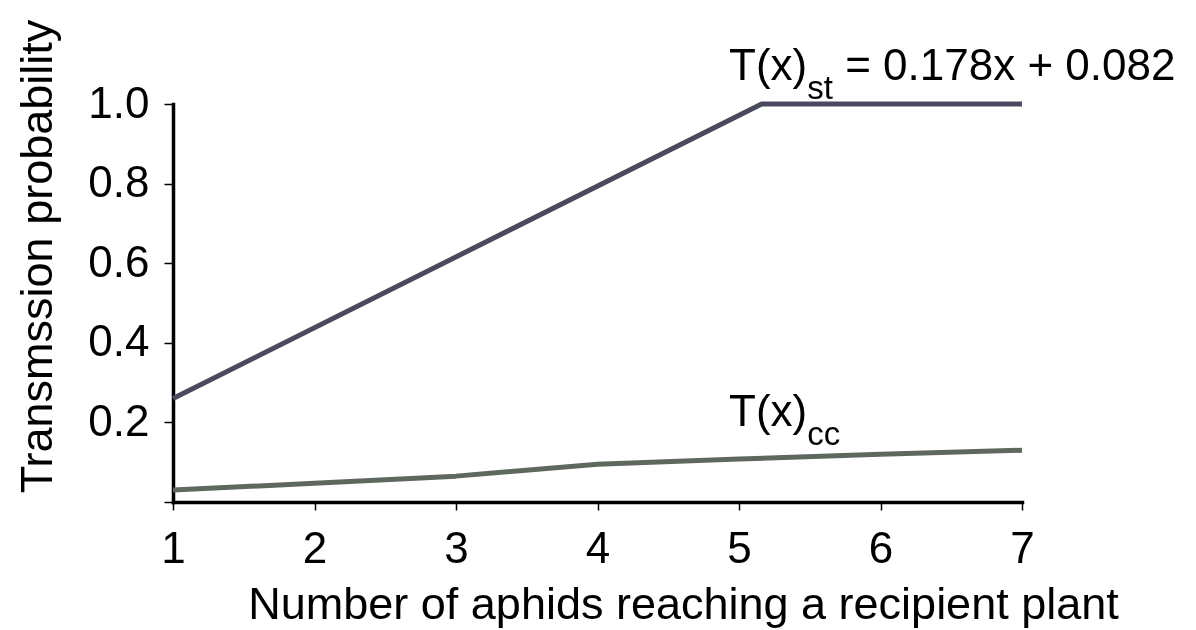 This screenshot has height=630, width=1196. I want to click on y-tick-label: 0.8, so click(119, 182).